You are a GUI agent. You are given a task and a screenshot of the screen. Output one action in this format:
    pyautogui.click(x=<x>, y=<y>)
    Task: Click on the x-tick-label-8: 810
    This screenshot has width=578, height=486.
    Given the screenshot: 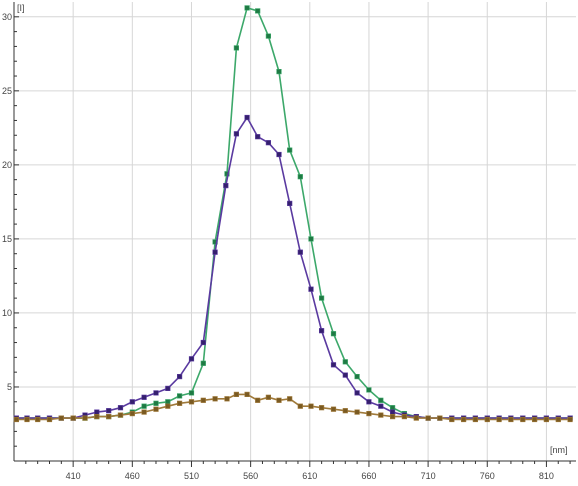 What is the action you would take?
    pyautogui.click(x=546, y=476)
    